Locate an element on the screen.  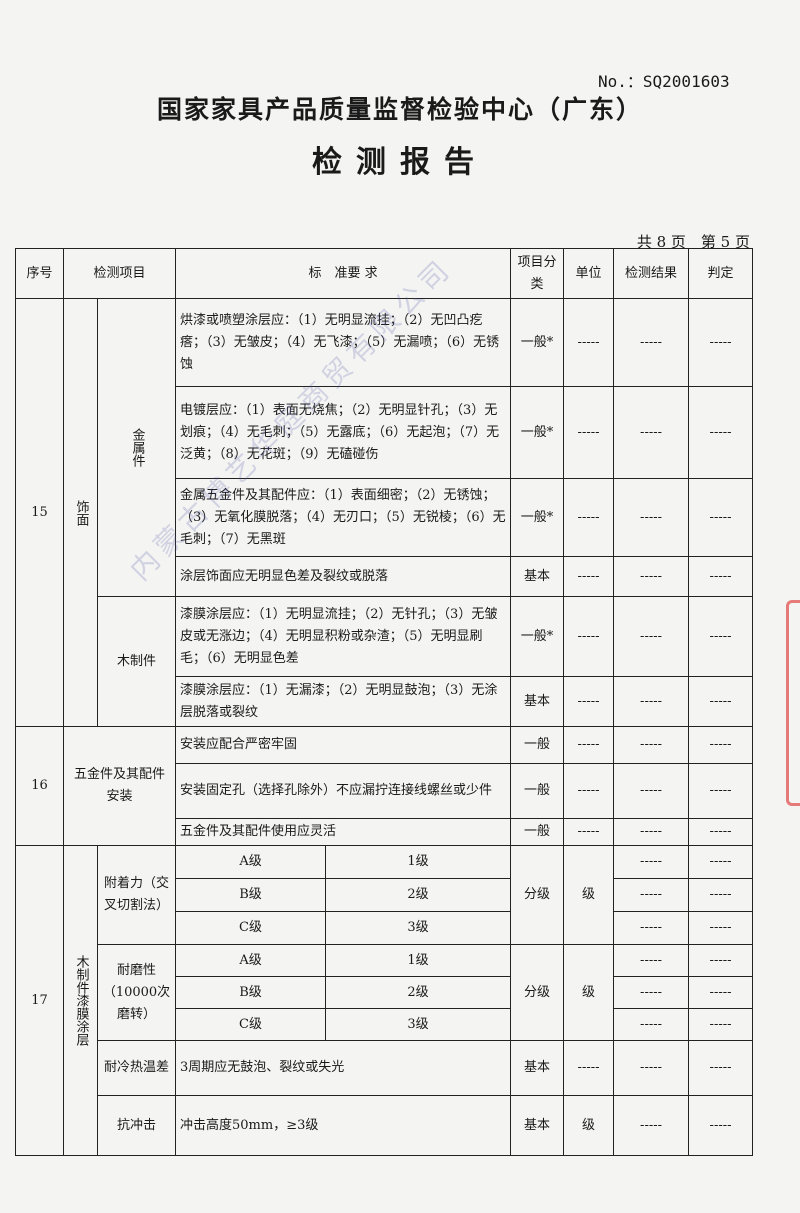
level-value: 1级 is located at coordinates (418, 862).